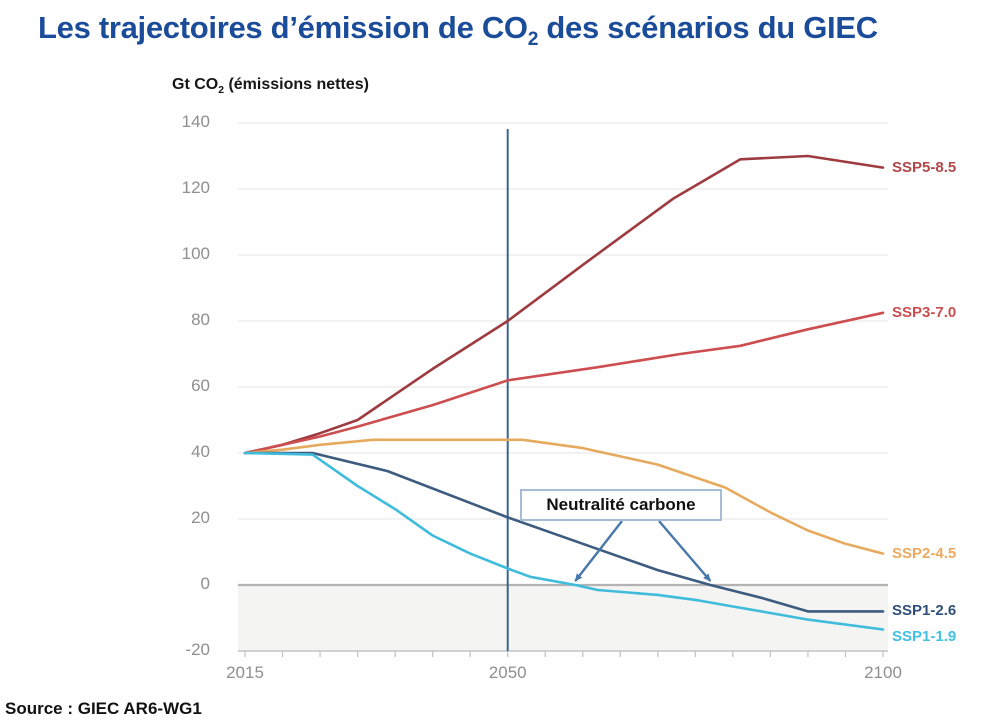 This screenshot has height=726, width=1000. I want to click on x-axis-line, so click(563, 653).